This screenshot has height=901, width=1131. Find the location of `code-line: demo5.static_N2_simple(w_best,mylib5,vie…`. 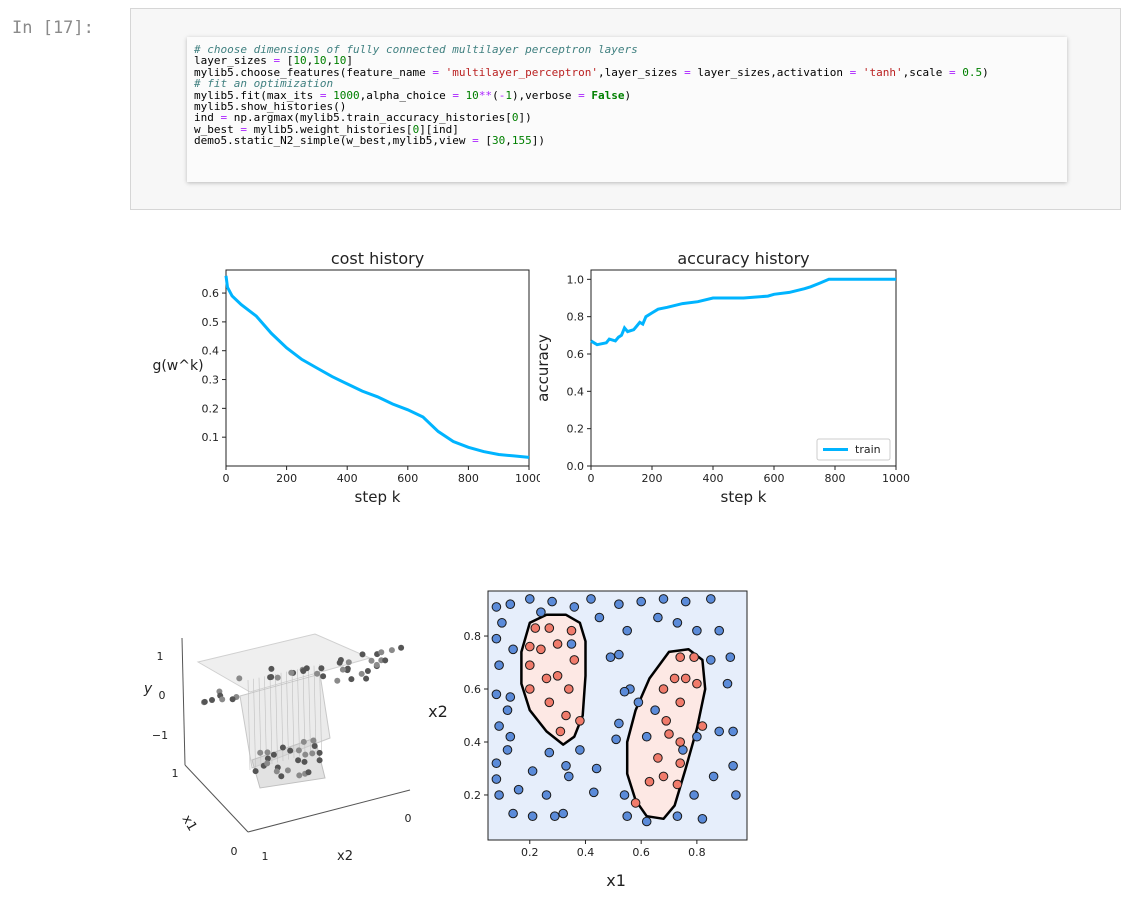

code-line: demo5.static_N2_simple(w_best,mylib5,vie… is located at coordinates (630, 140).